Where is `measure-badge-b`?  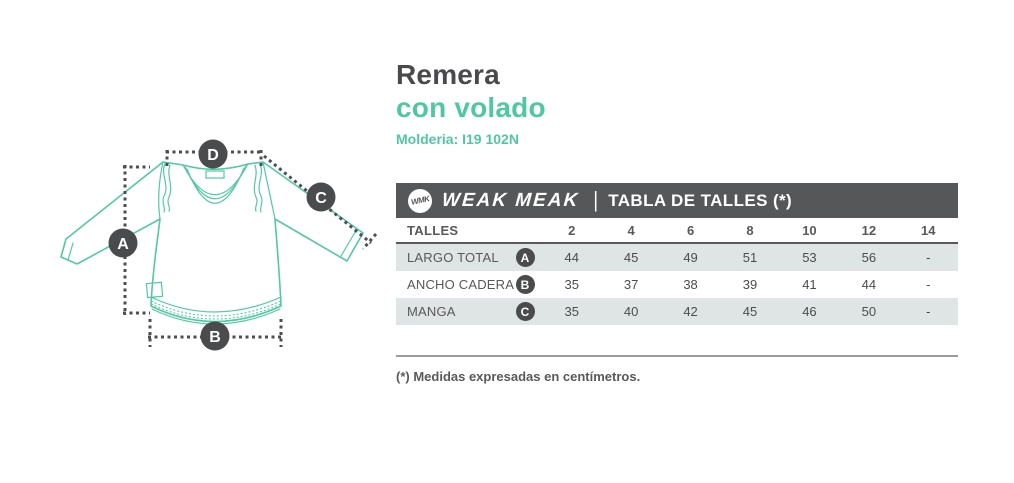 measure-badge-b is located at coordinates (215, 336).